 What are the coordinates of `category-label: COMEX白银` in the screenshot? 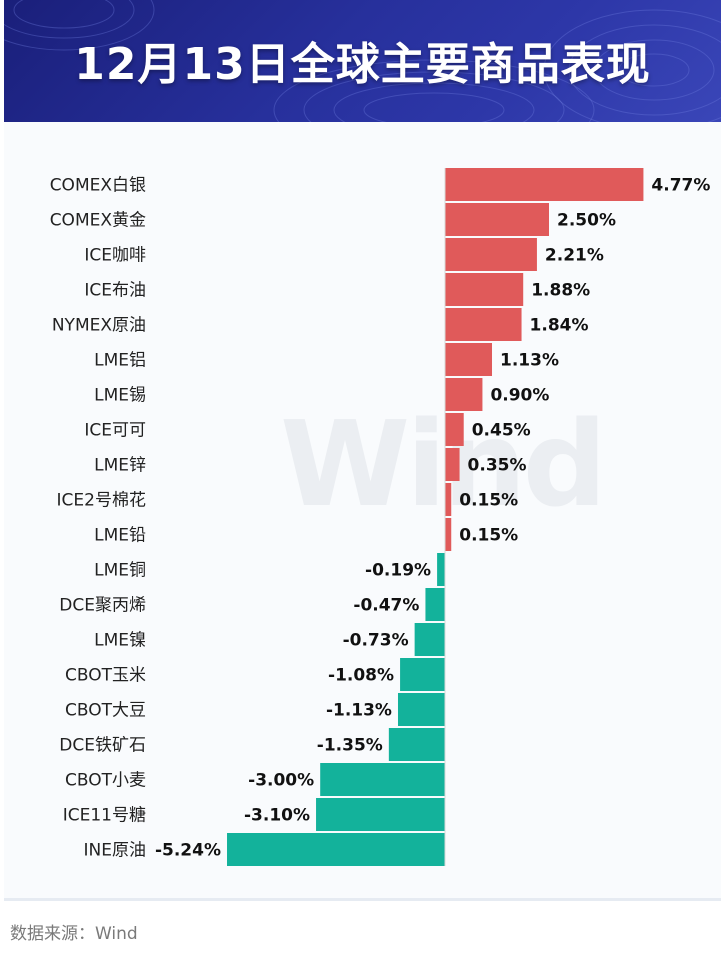 It's located at (98, 186).